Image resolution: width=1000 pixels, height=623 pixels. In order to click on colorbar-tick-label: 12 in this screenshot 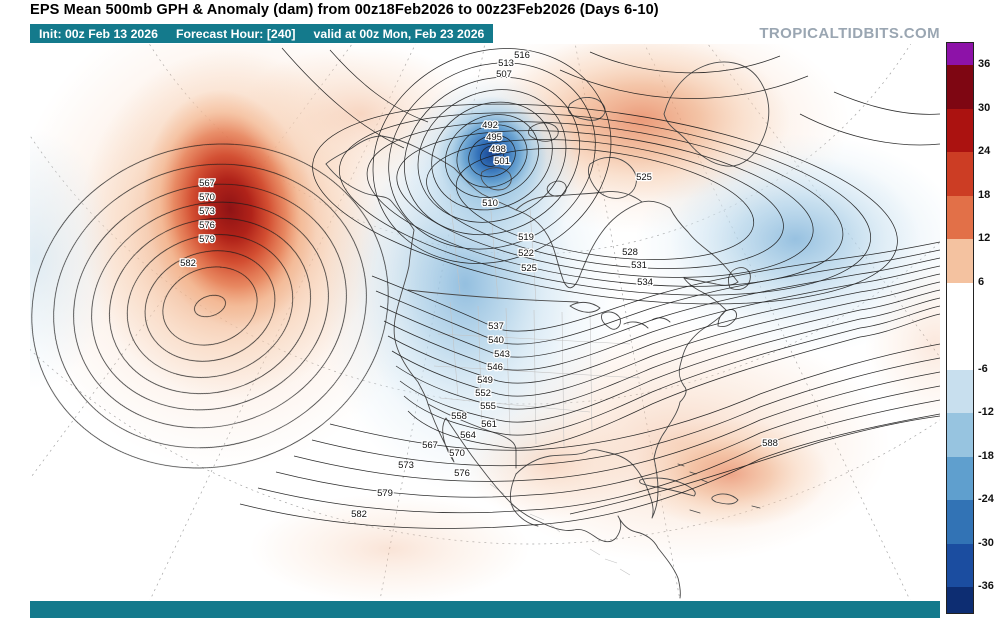, I will do `click(984, 238)`.